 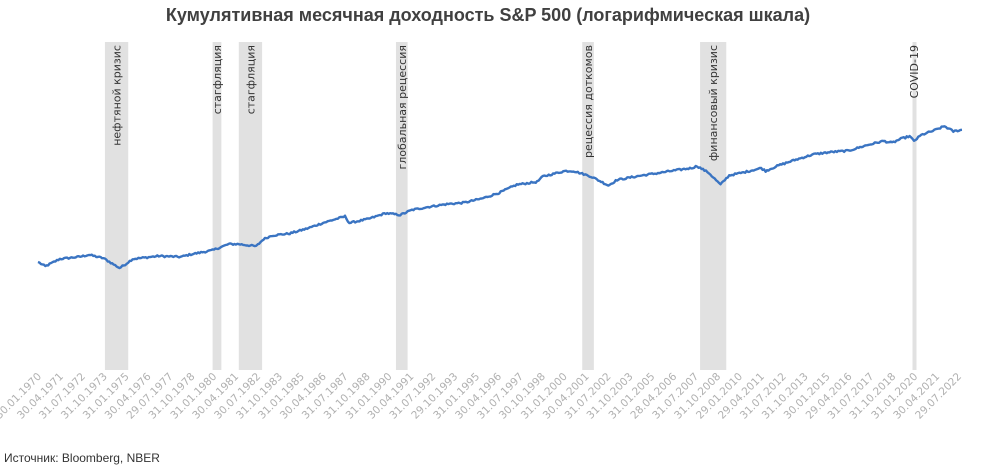 I want to click on recession-label: нефтяной кризис, so click(x=117, y=95).